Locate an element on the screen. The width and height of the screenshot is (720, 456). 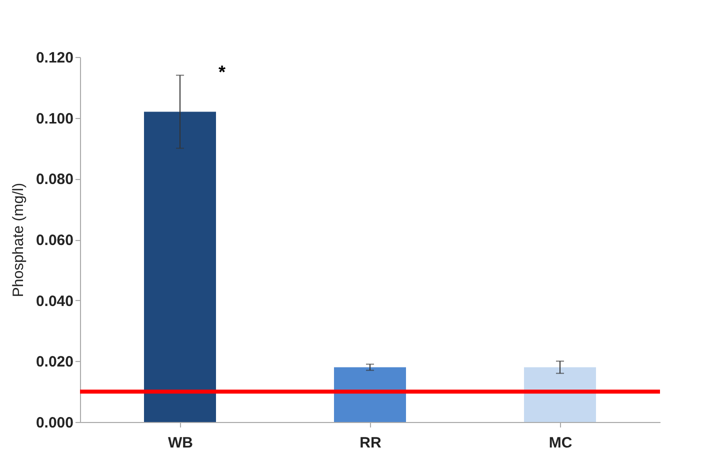
y-tick-label: 0.000 is located at coordinates (55, 423).